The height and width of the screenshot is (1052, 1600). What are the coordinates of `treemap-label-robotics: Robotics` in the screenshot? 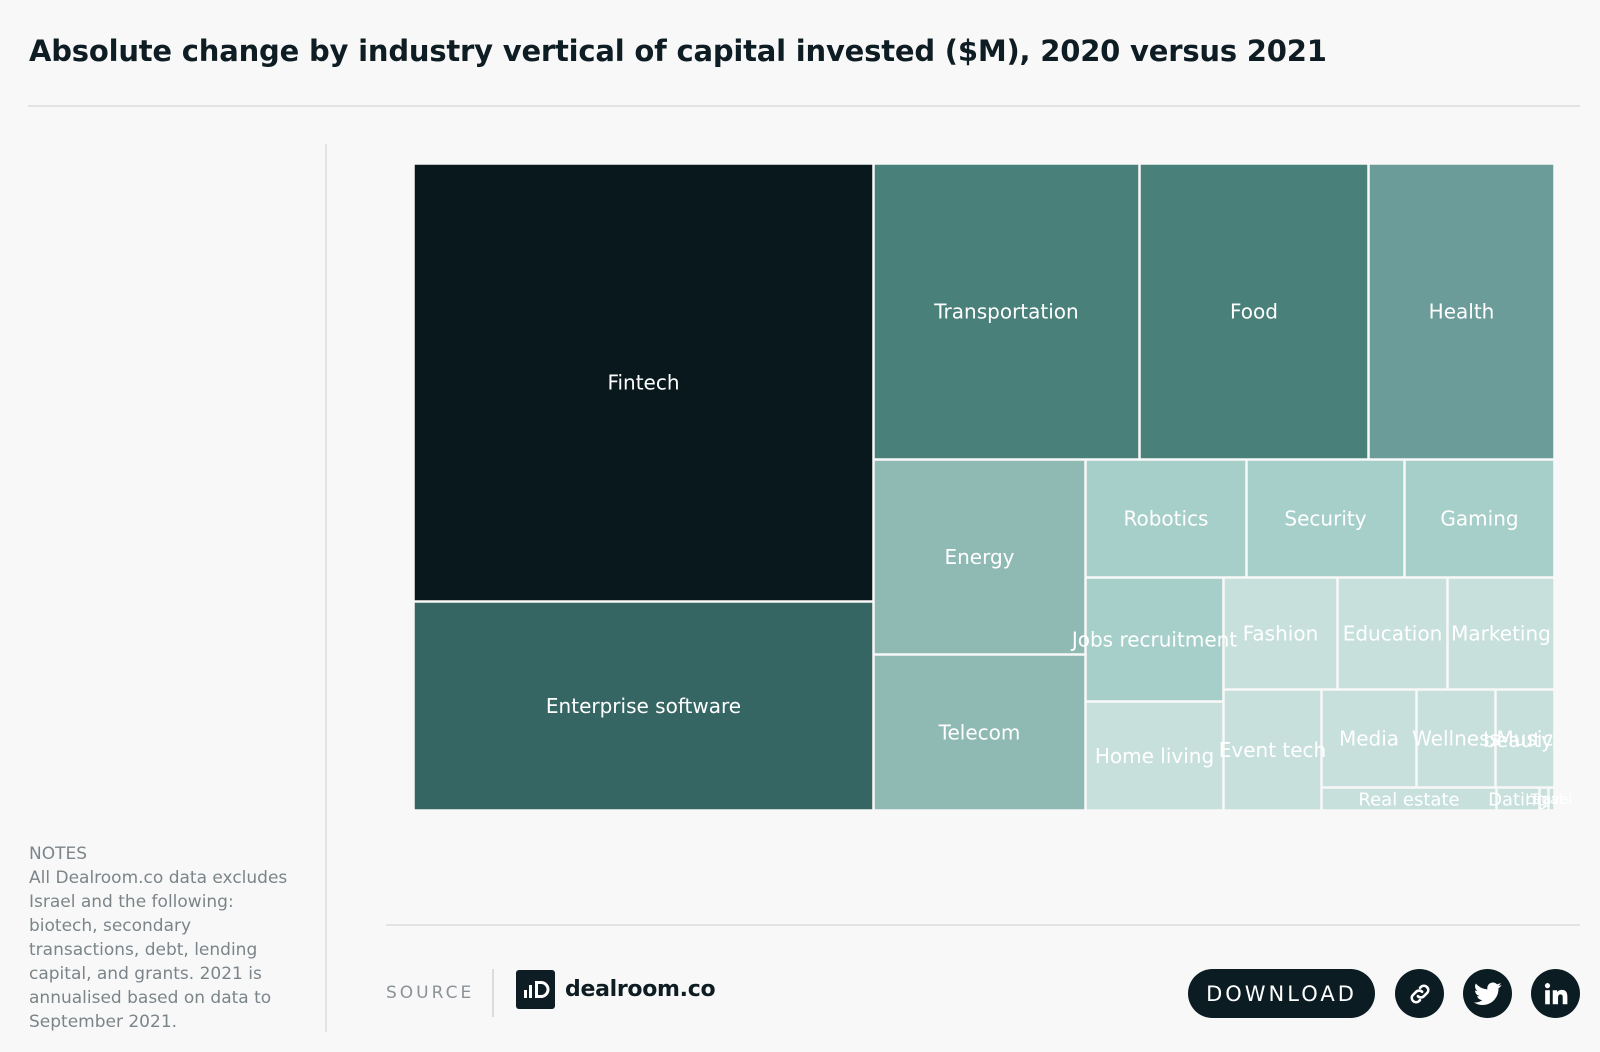 It's located at (1166, 519).